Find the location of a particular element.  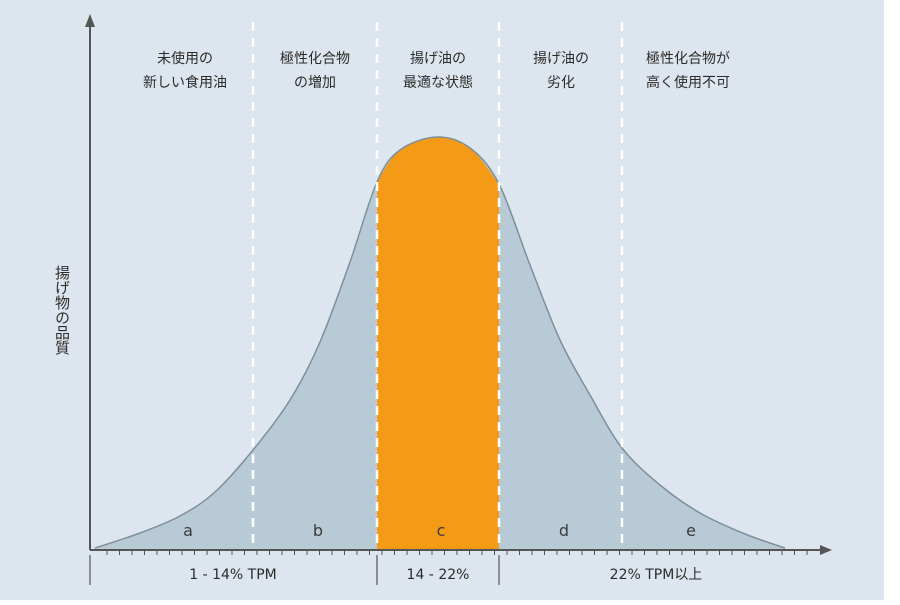

x-axis-ticks is located at coordinates (457, 552).